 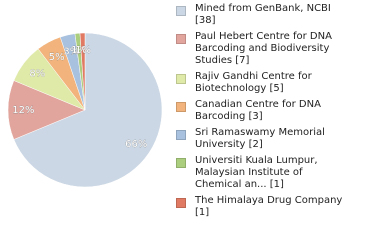 What do you see at coordinates (269, 206) in the screenshot?
I see `legend-label: The Himalaya Drug Company [1]` at bounding box center [269, 206].